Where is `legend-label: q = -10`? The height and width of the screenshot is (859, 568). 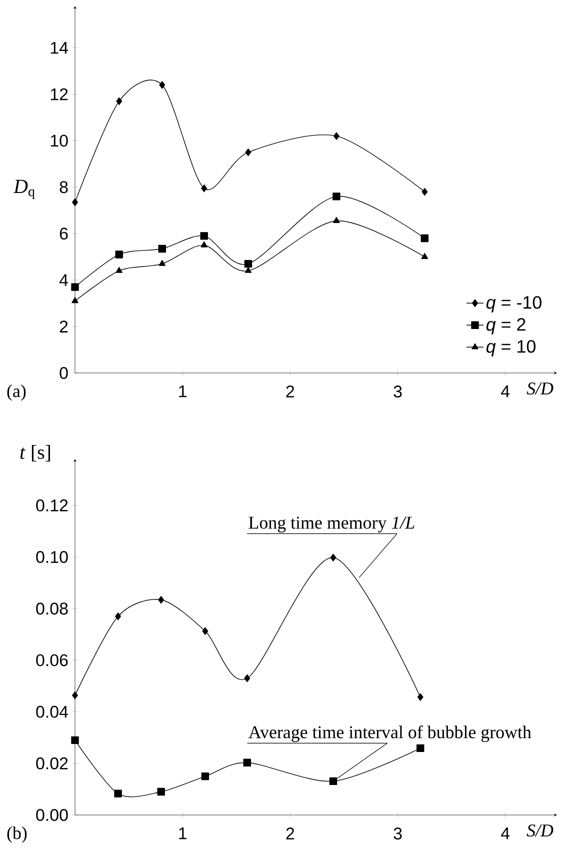
legend-label: q = -10 is located at coordinates (514, 304).